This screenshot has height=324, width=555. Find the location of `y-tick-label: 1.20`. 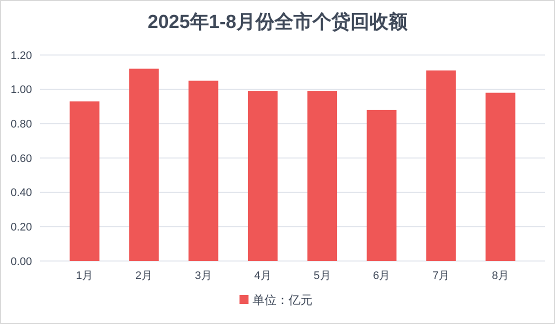

y-tick-label: 1.20 is located at coordinates (21, 56).